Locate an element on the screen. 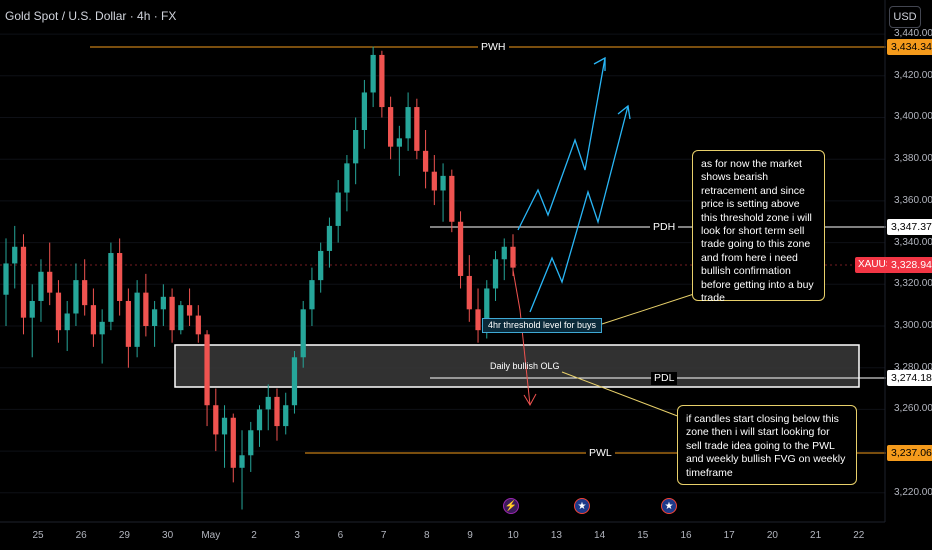 This screenshot has width=932, height=550. price-tick-label: 3,420.00 is located at coordinates (913, 75).